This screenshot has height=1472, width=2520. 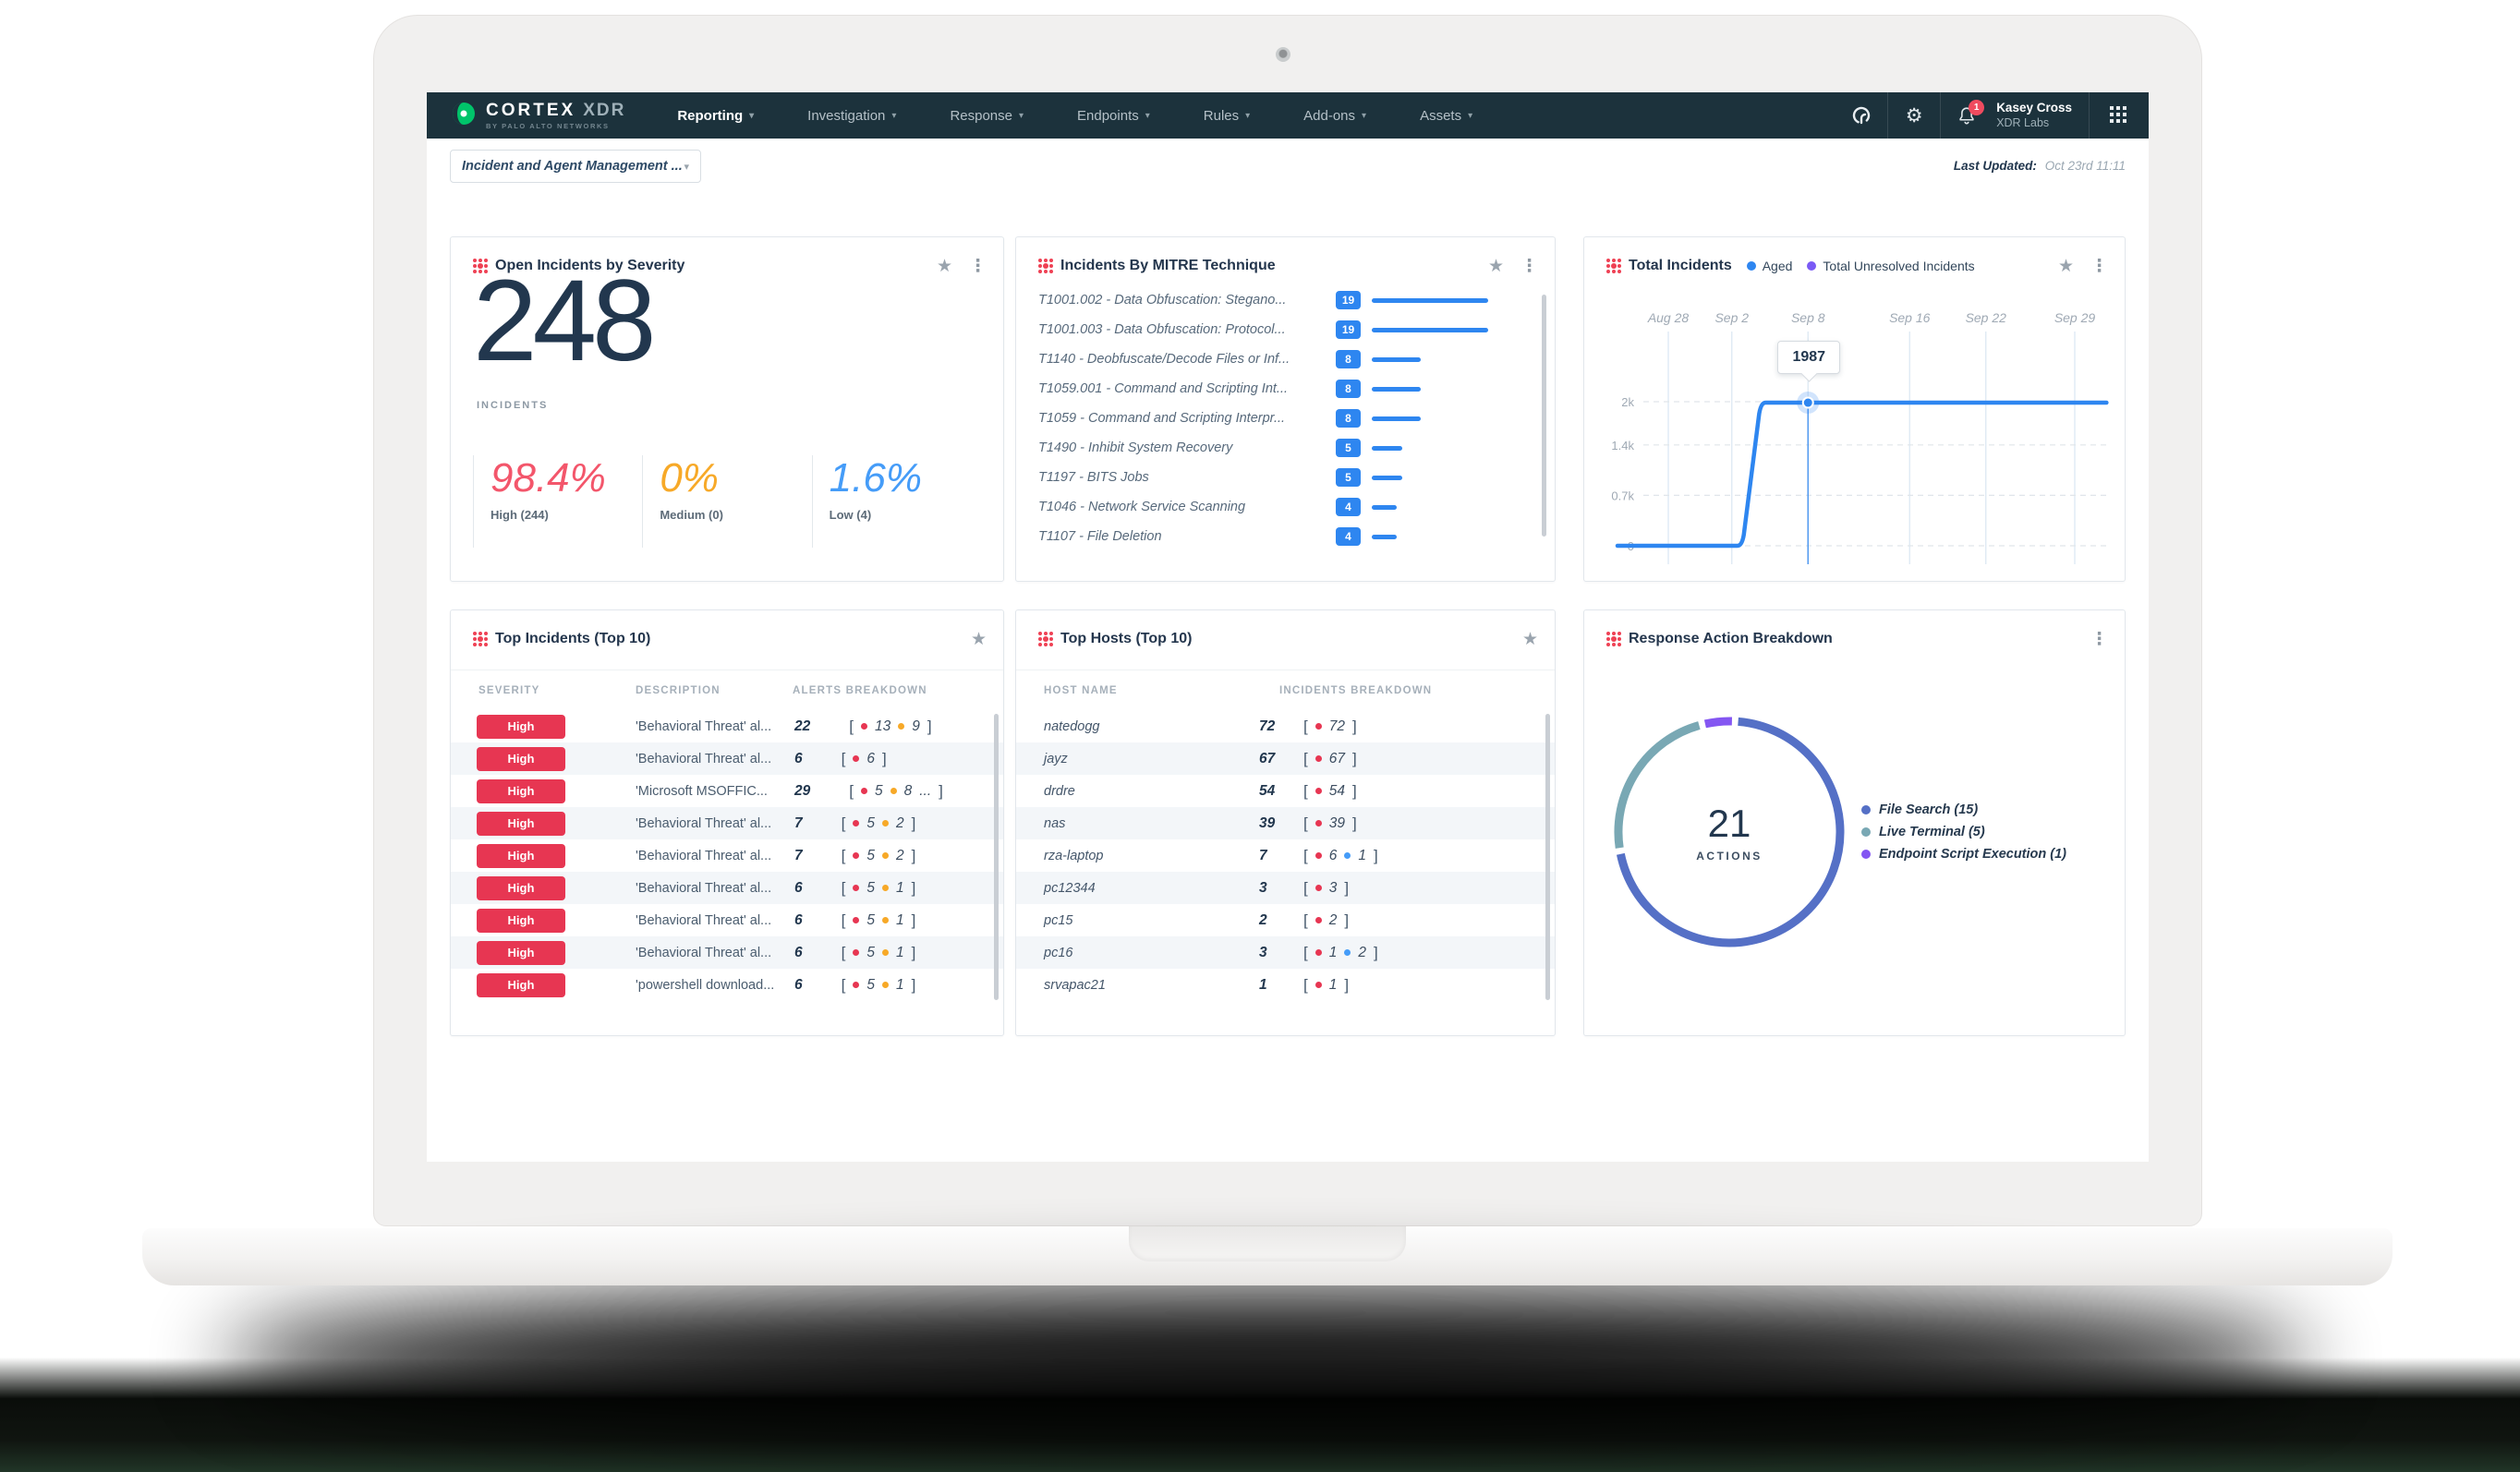 What do you see at coordinates (1285, 888) in the screenshot?
I see `table-row: pc12344 3[3]` at bounding box center [1285, 888].